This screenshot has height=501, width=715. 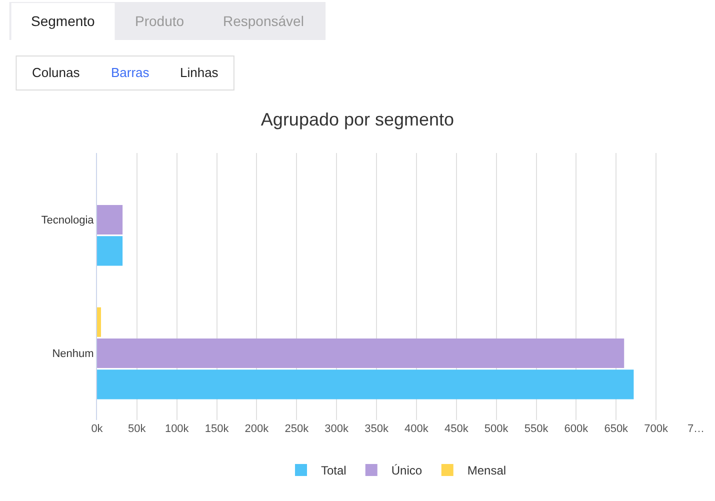 I want to click on legend-label: Total, so click(x=333, y=471).